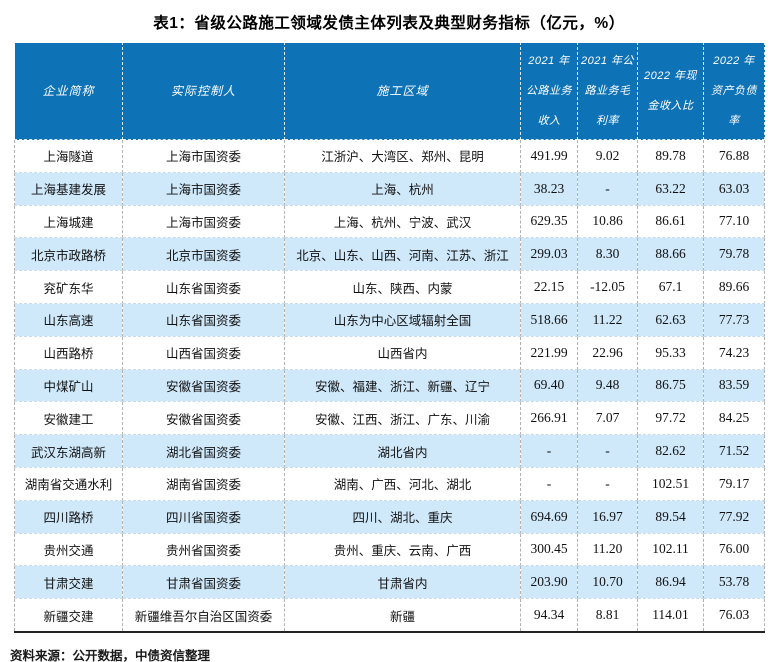 This screenshot has height=662, width=778. I want to click on column-header-debt_ratio_2022: 2022 年 资产负债 率, so click(734, 91).